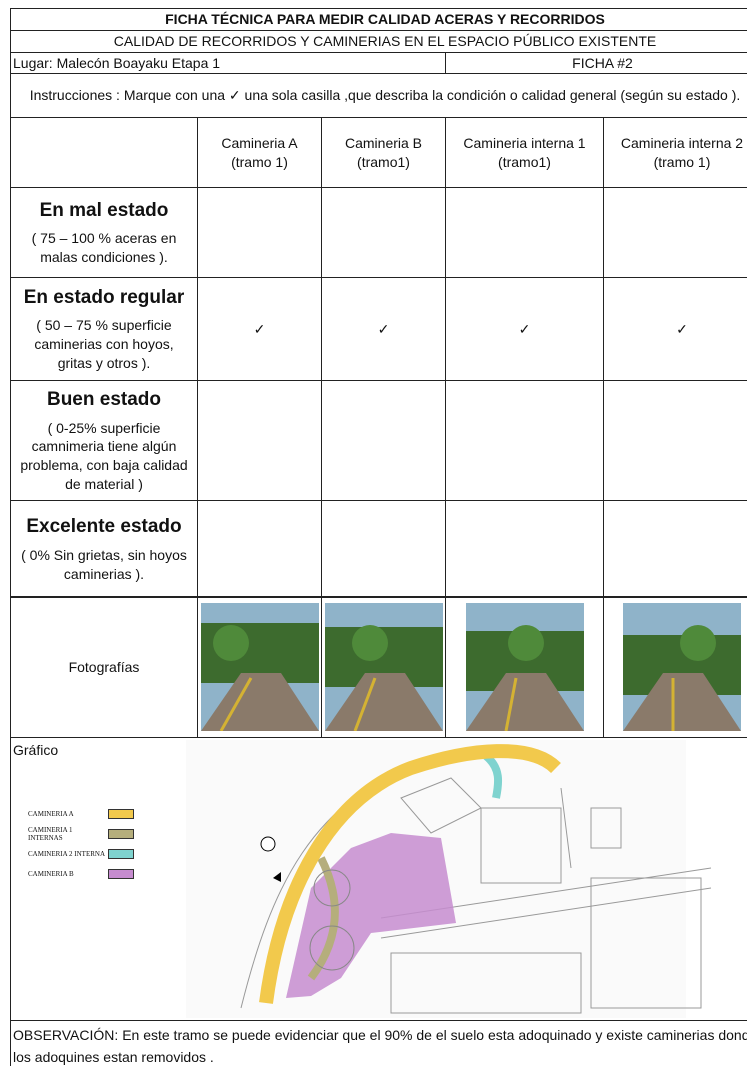  Describe the element at coordinates (104, 399) in the screenshot. I see `row-title: Buen estado` at that location.